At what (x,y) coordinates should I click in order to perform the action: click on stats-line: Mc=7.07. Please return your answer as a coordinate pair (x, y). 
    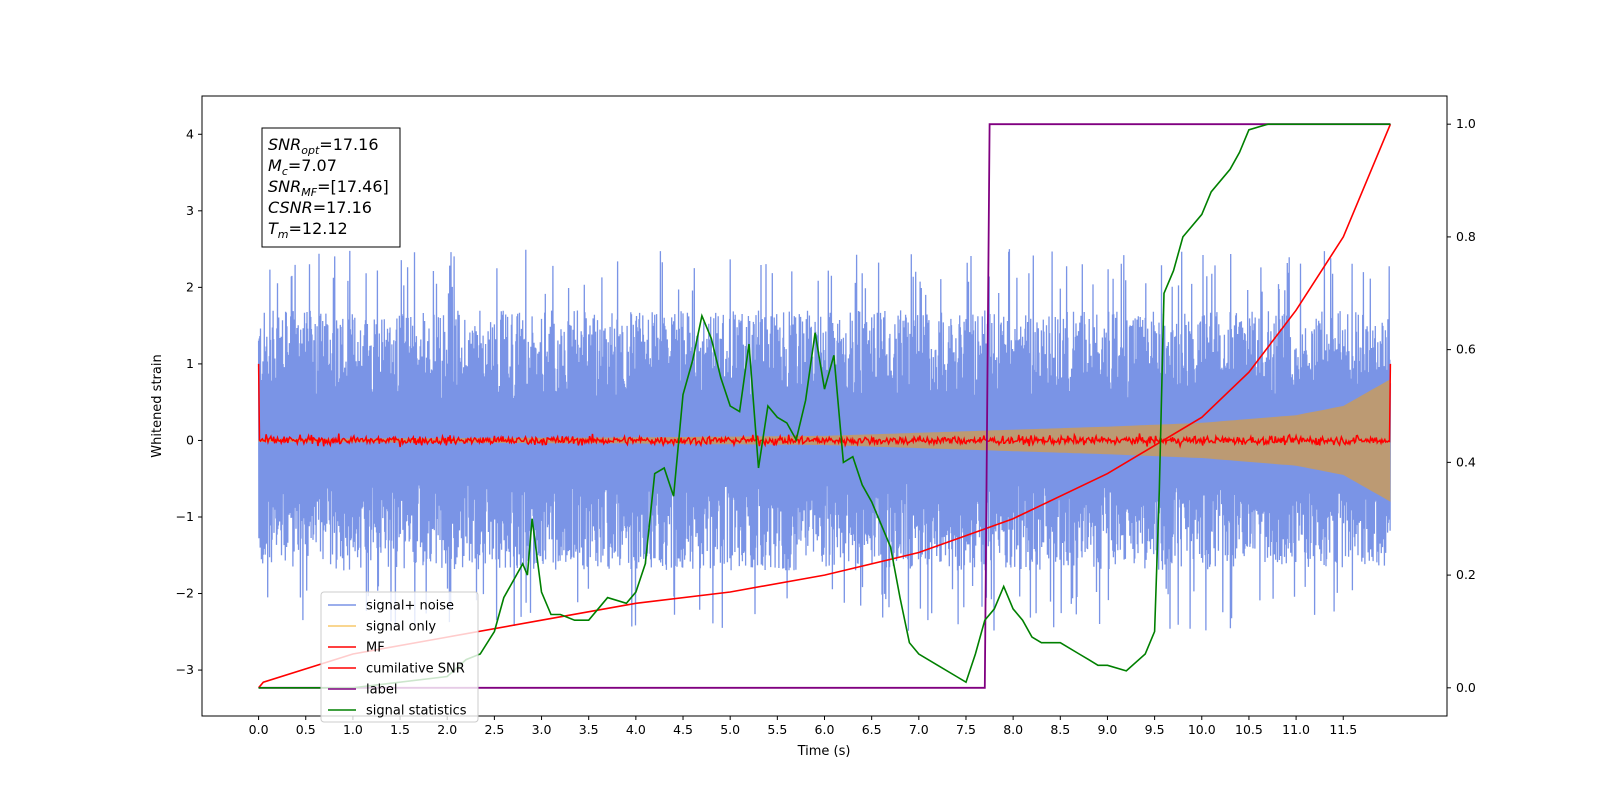
    Looking at the image, I should click on (302, 167).